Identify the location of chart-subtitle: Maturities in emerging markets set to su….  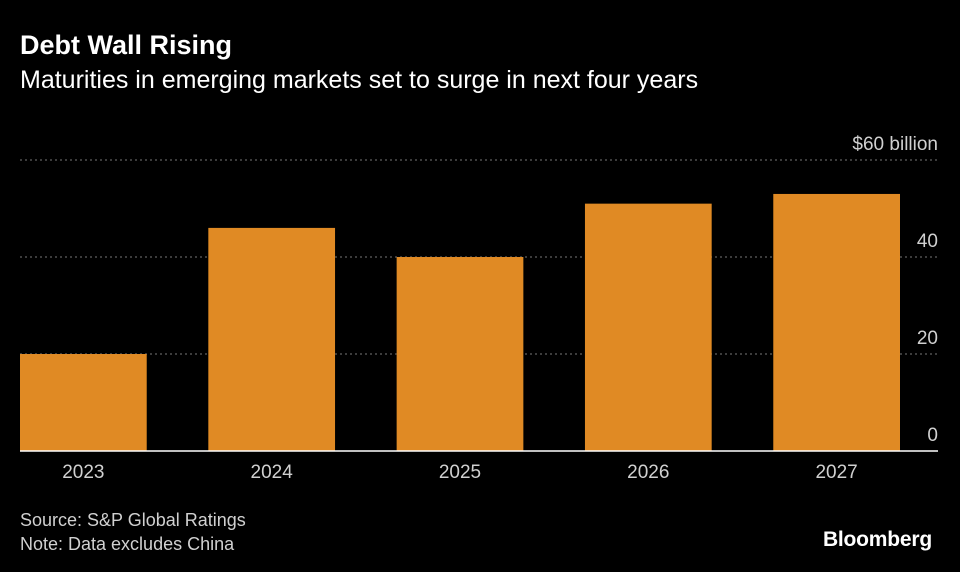
(359, 80).